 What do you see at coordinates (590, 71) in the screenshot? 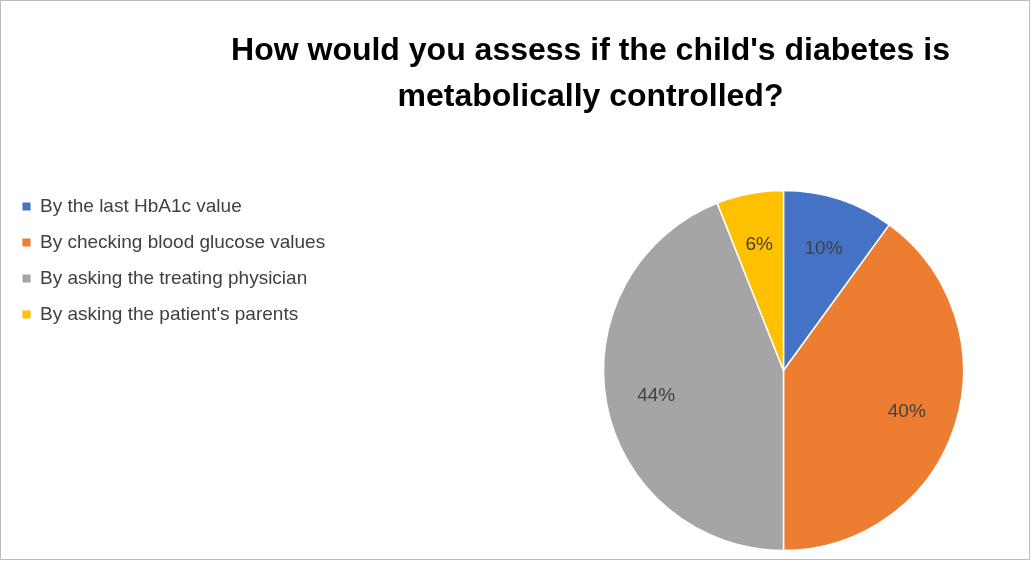
I see `chart-title: How would you assess if the child's diabetes is metabolically controlled?` at bounding box center [590, 71].